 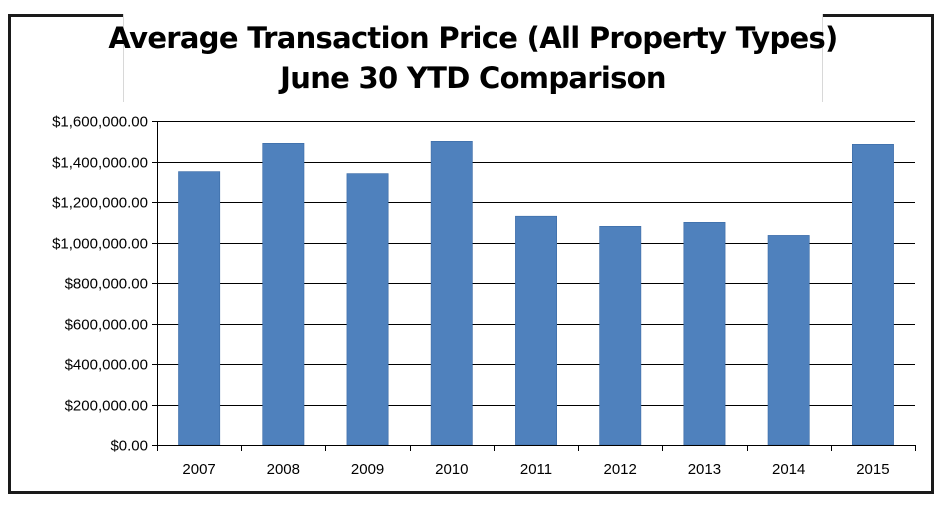 What do you see at coordinates (100, 244) in the screenshot?
I see `y-tick-label: $1,000,000.00` at bounding box center [100, 244].